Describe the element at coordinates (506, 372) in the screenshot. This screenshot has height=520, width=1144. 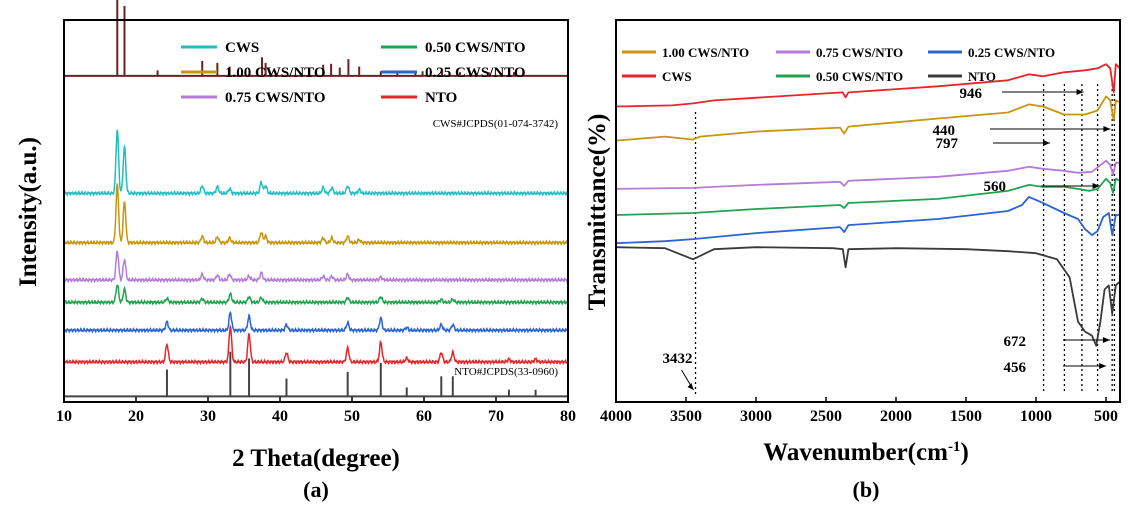
I see `nto-reference-label: NTO#JCPDS(33-0960)` at that location.